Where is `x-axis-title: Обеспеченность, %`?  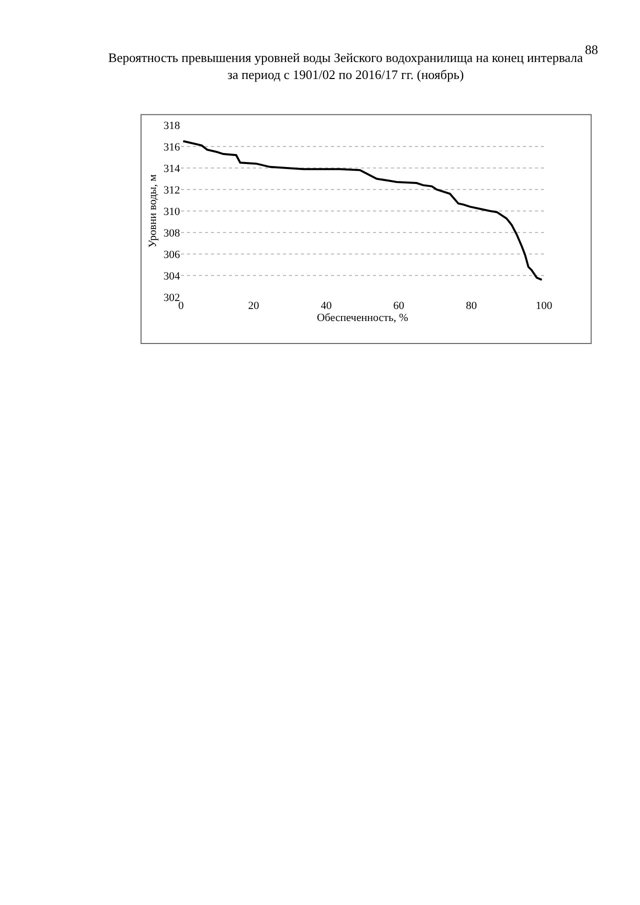
x-axis-title: Обеспеченность, % is located at coordinates (362, 318).